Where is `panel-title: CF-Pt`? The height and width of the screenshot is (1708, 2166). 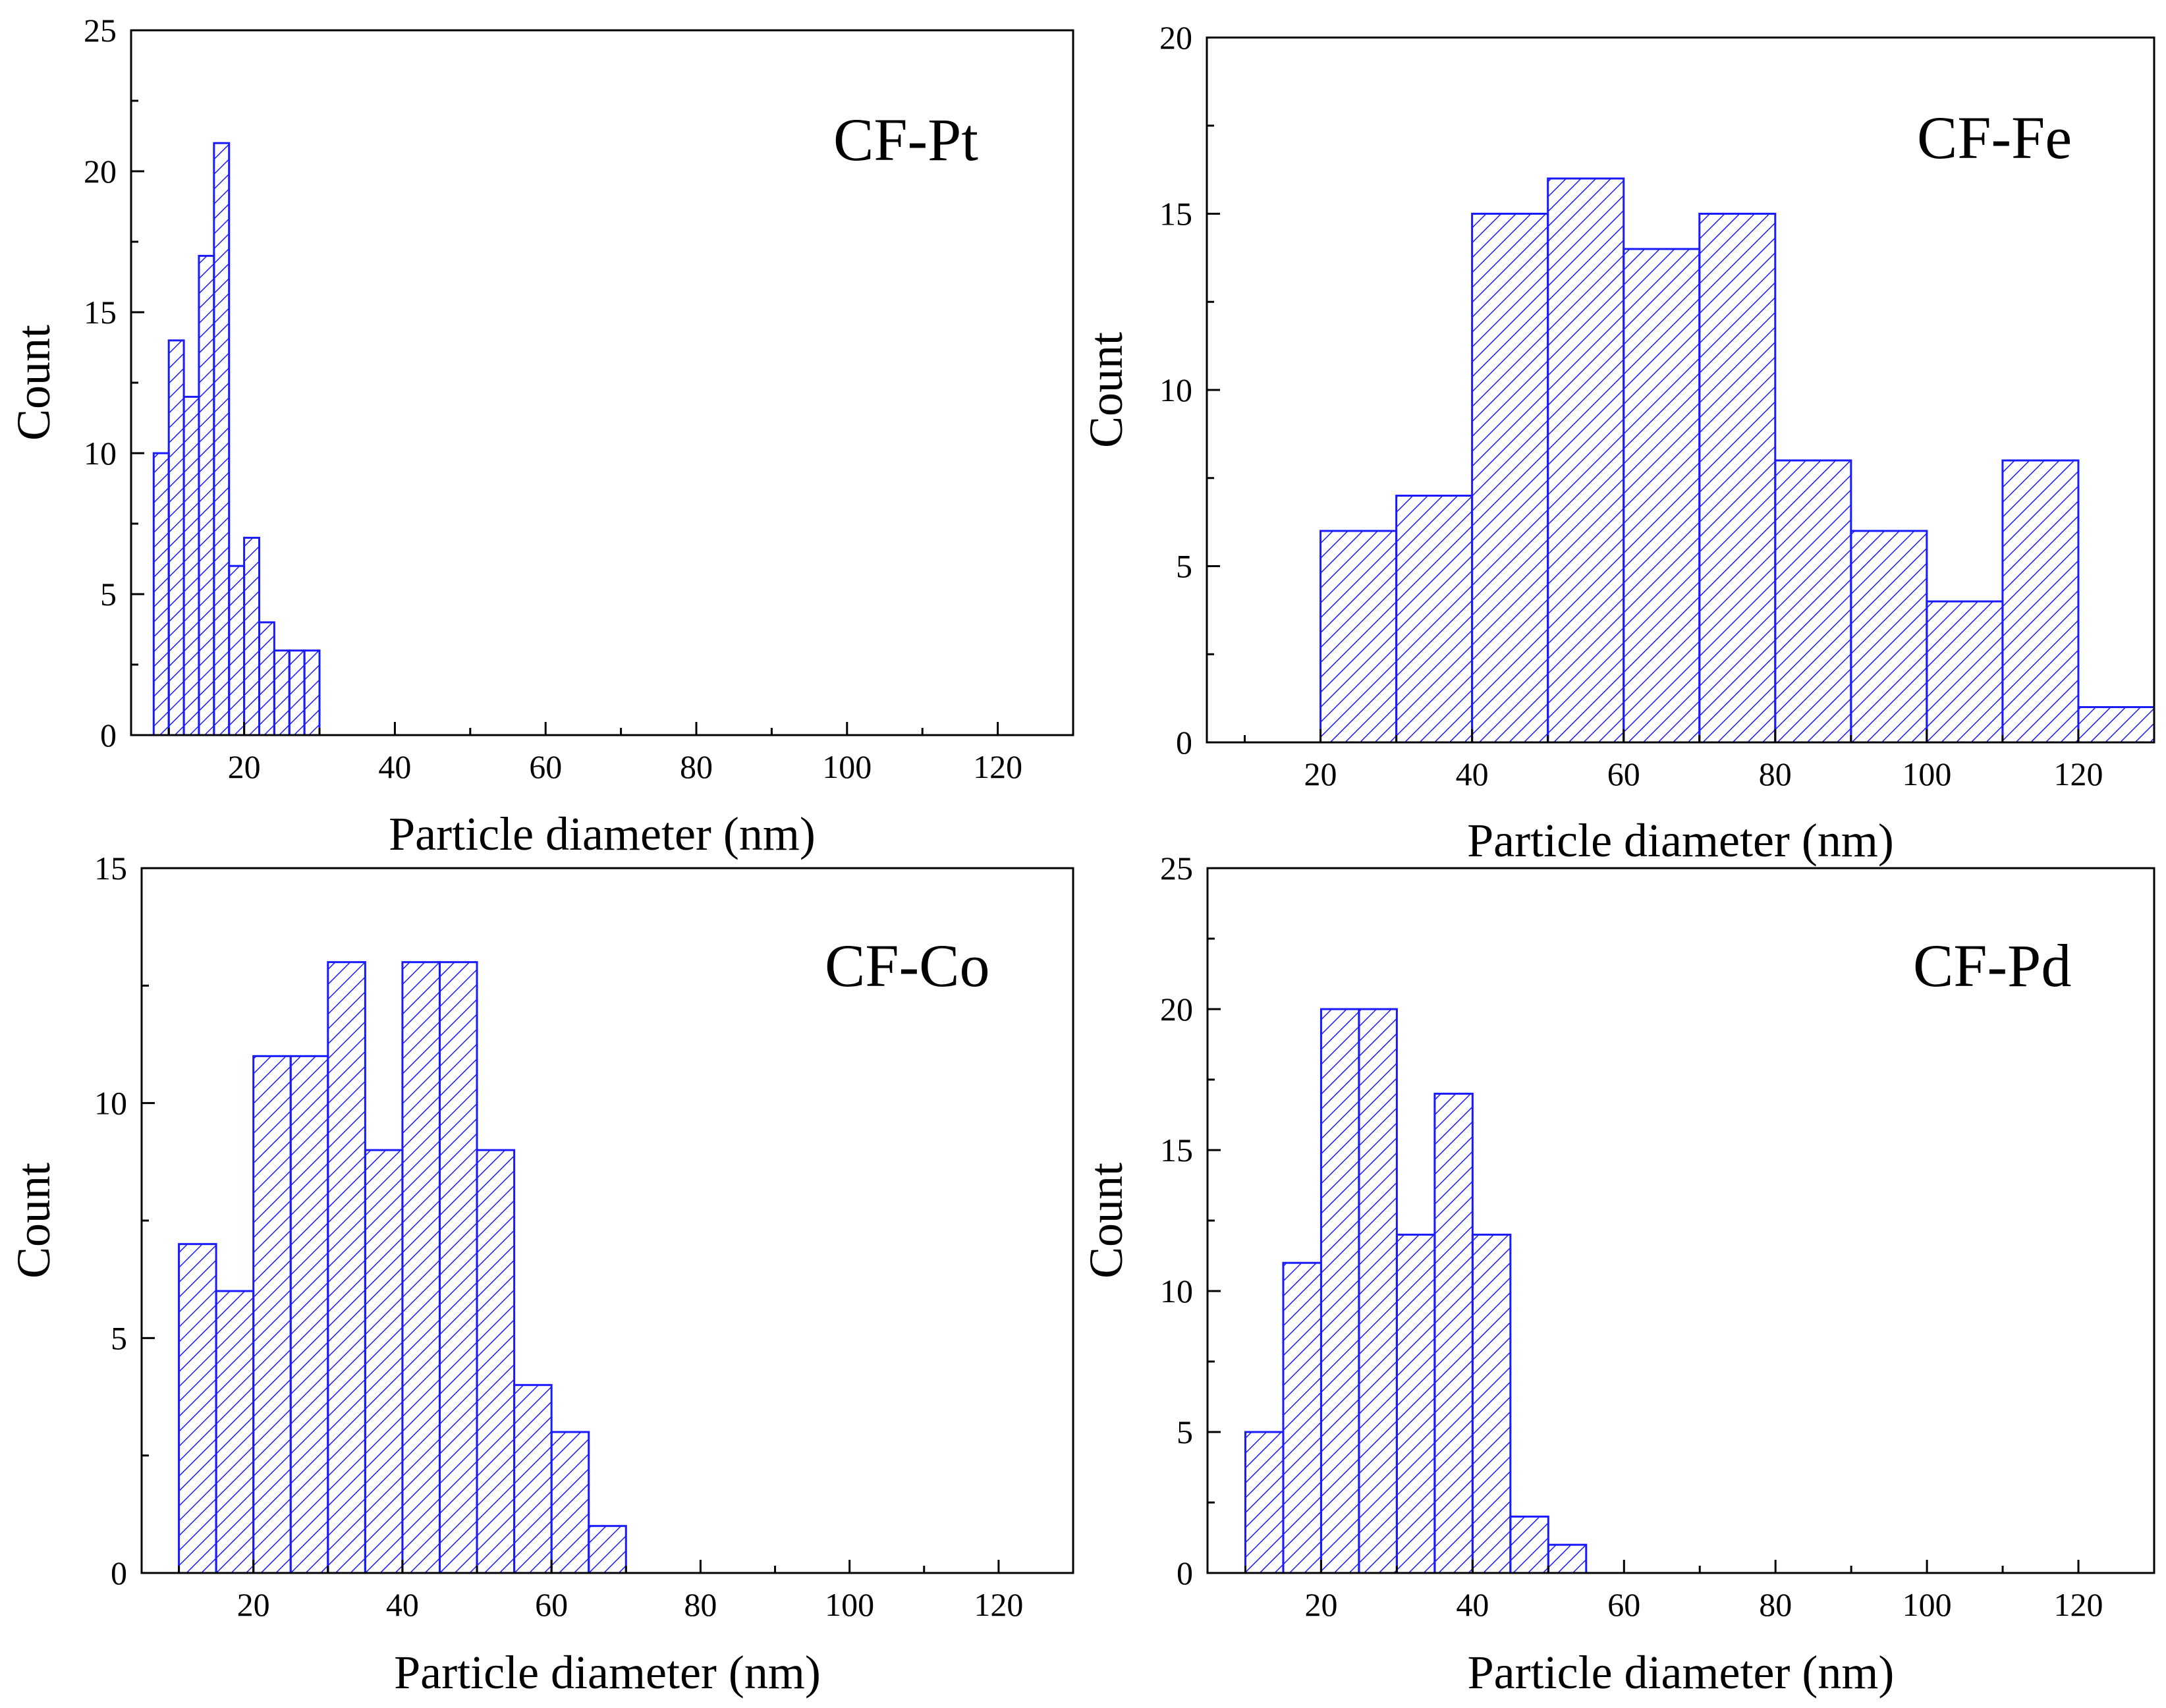 panel-title: CF-Pt is located at coordinates (905, 139).